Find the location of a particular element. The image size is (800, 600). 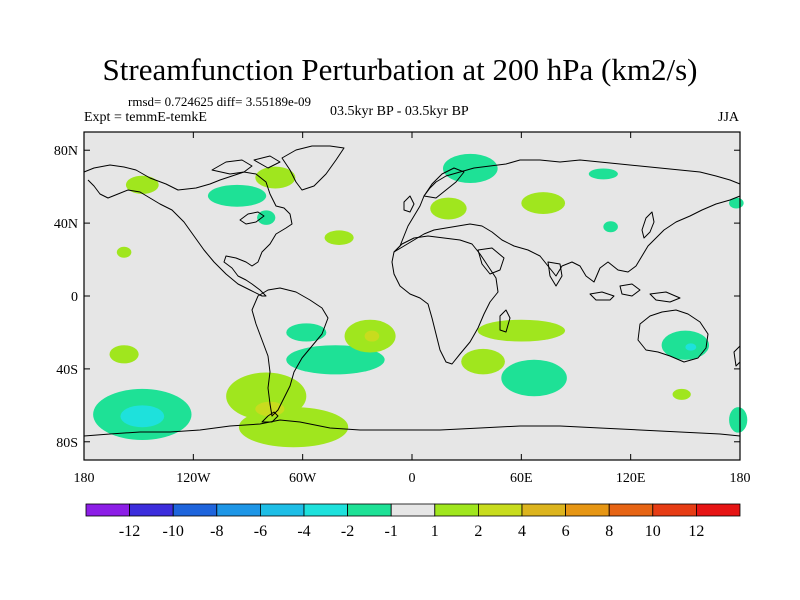

colorbar-label: 12 is located at coordinates (696, 531).